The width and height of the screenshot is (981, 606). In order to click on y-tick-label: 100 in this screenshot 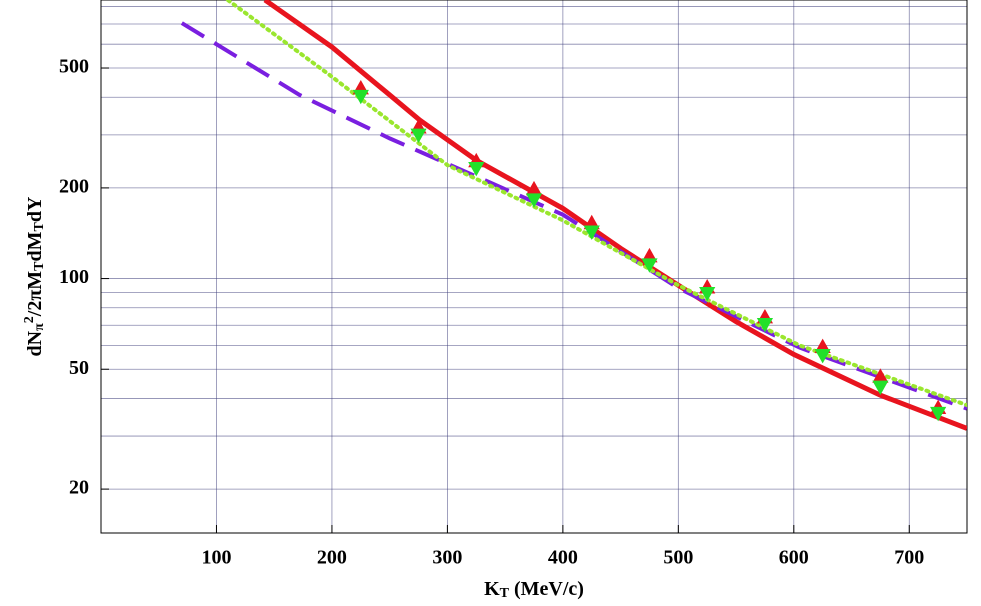, I will do `click(74, 277)`.